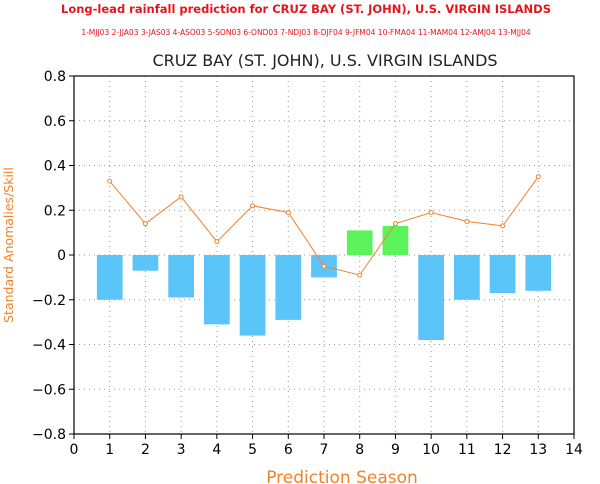 The image size is (600, 484). What do you see at coordinates (49, 390) in the screenshot?
I see `y-tick-label: −0.6` at bounding box center [49, 390].